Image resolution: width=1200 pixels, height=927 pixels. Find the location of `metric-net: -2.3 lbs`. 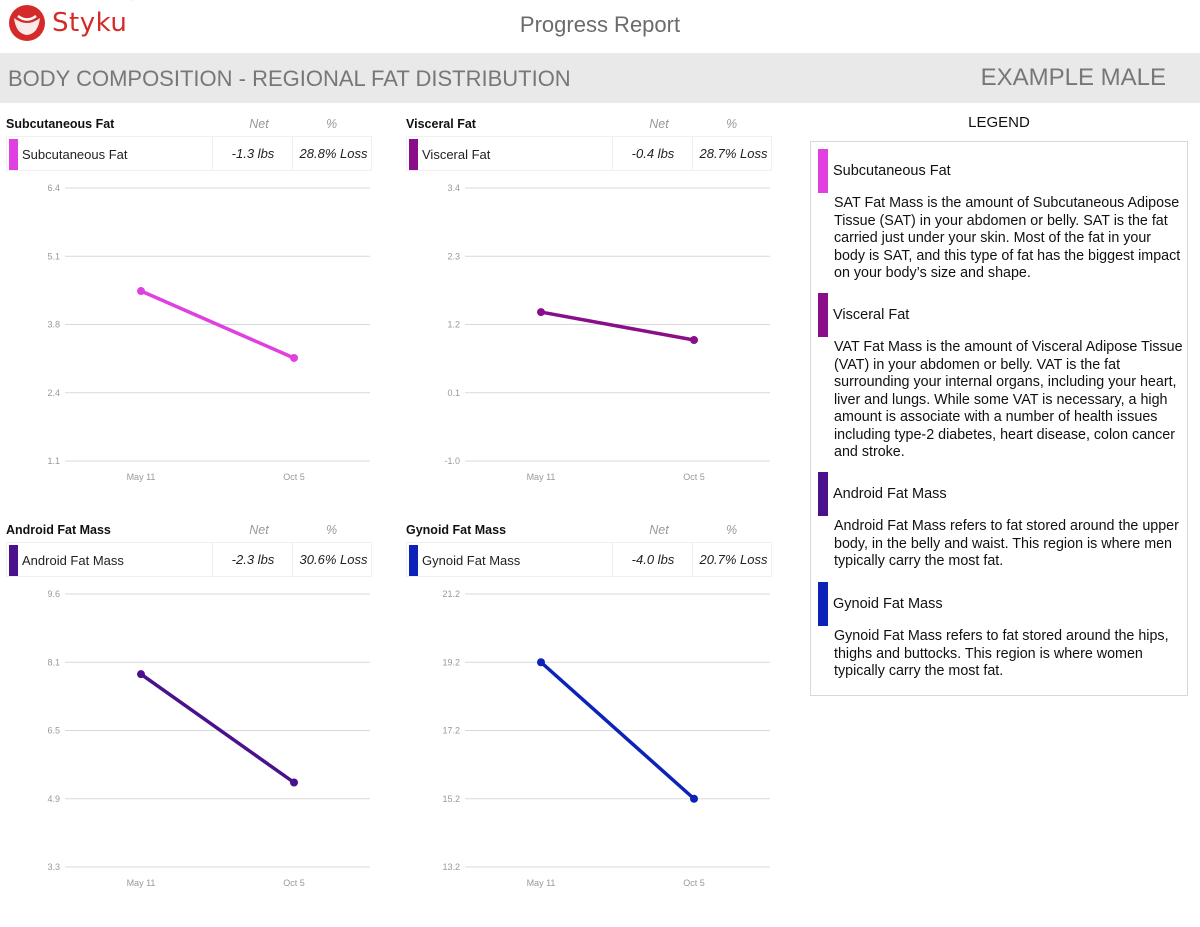

metric-net: -2.3 lbs is located at coordinates (252, 559).